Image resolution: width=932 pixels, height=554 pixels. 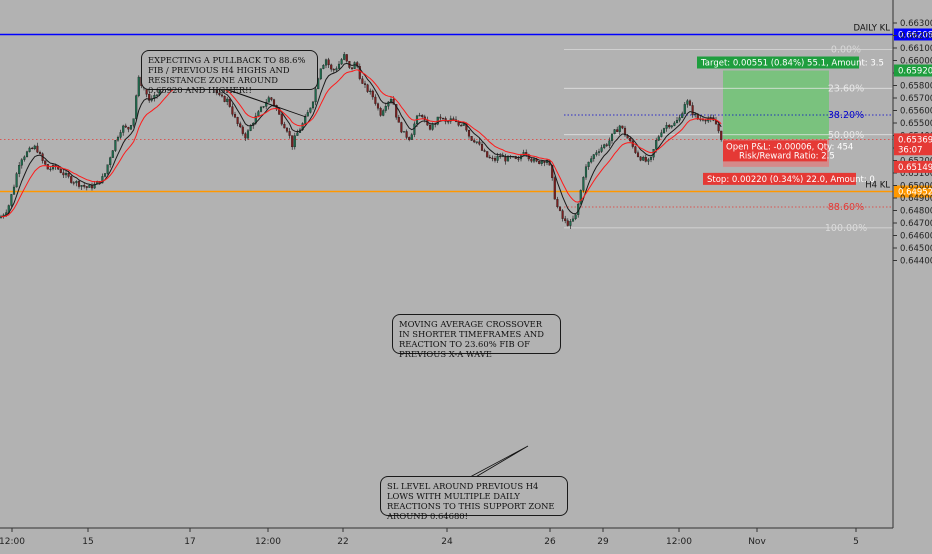 I want to click on h4-kl-title: H4 KL, so click(x=877, y=186).